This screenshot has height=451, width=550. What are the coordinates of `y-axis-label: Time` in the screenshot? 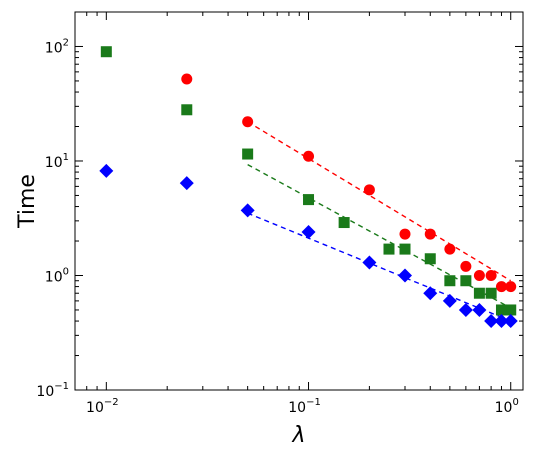 It's located at (27, 201).